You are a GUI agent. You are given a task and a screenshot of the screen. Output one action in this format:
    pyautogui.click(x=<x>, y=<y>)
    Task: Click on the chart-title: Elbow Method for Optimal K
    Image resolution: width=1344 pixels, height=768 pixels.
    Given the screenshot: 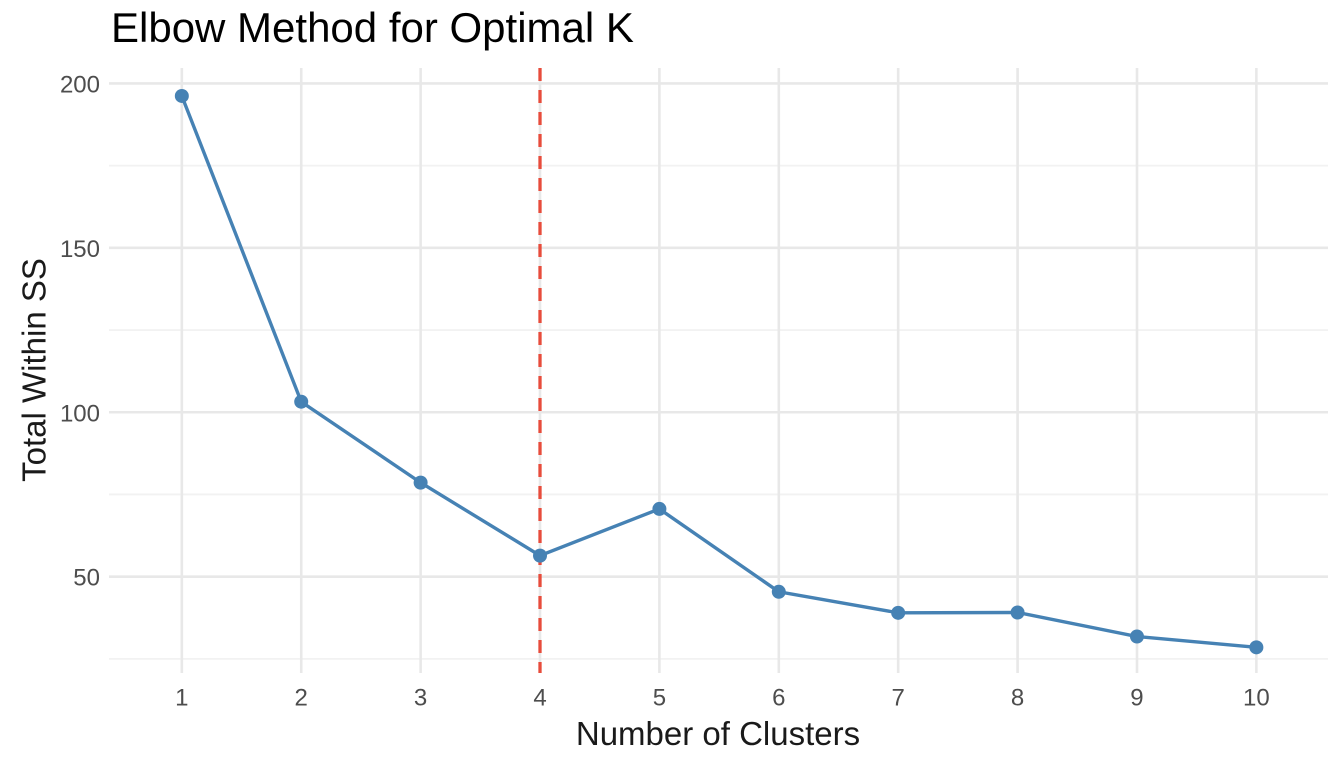 What is the action you would take?
    pyautogui.click(x=372, y=27)
    